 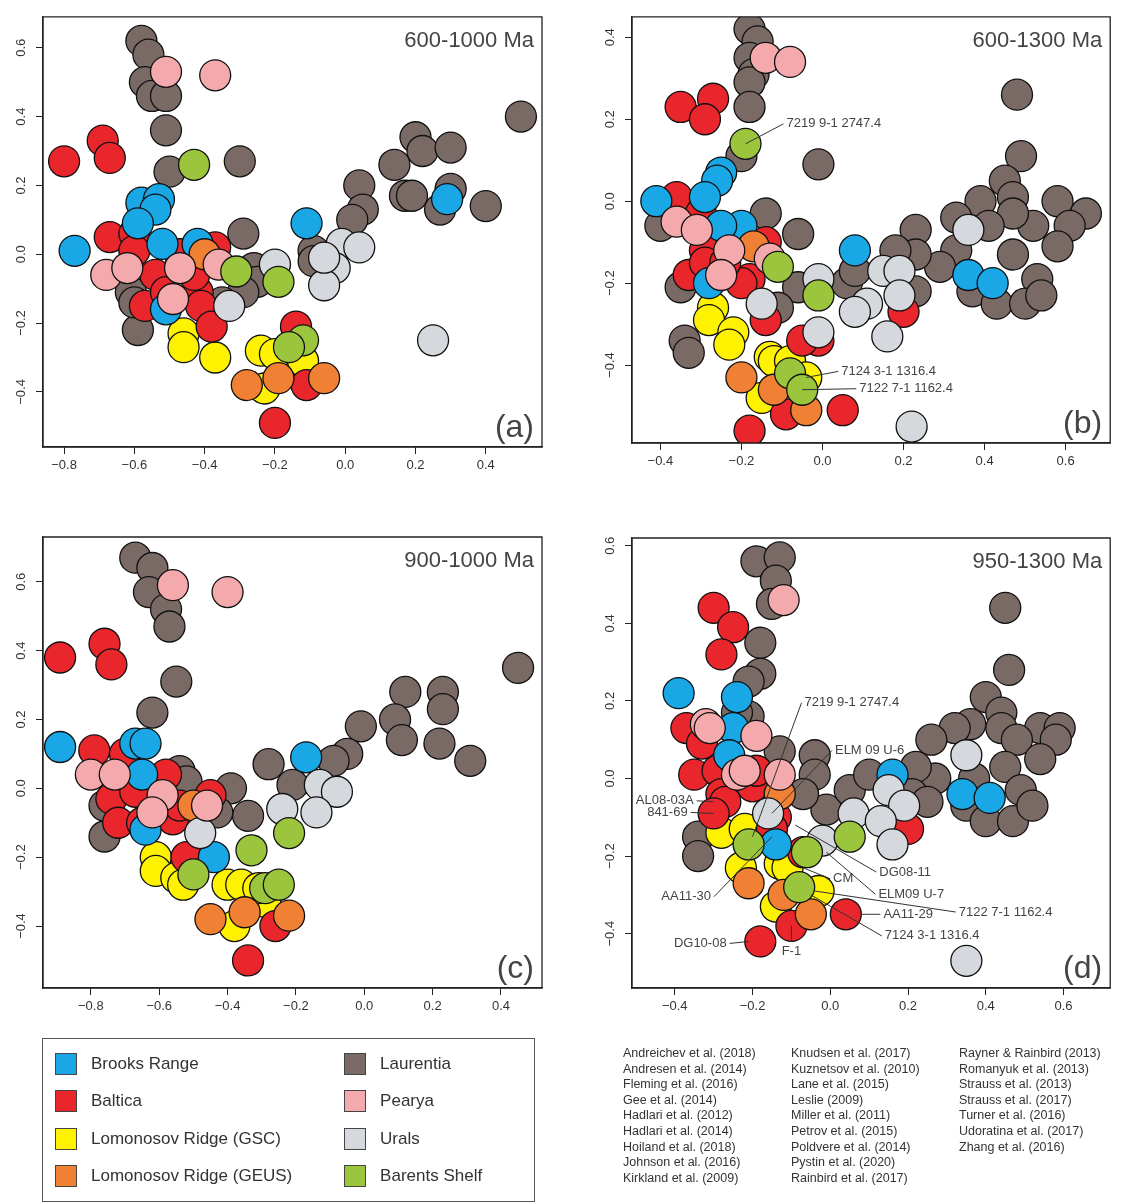 I want to click on text: Miller et al. (2011), so click(x=841, y=1116).